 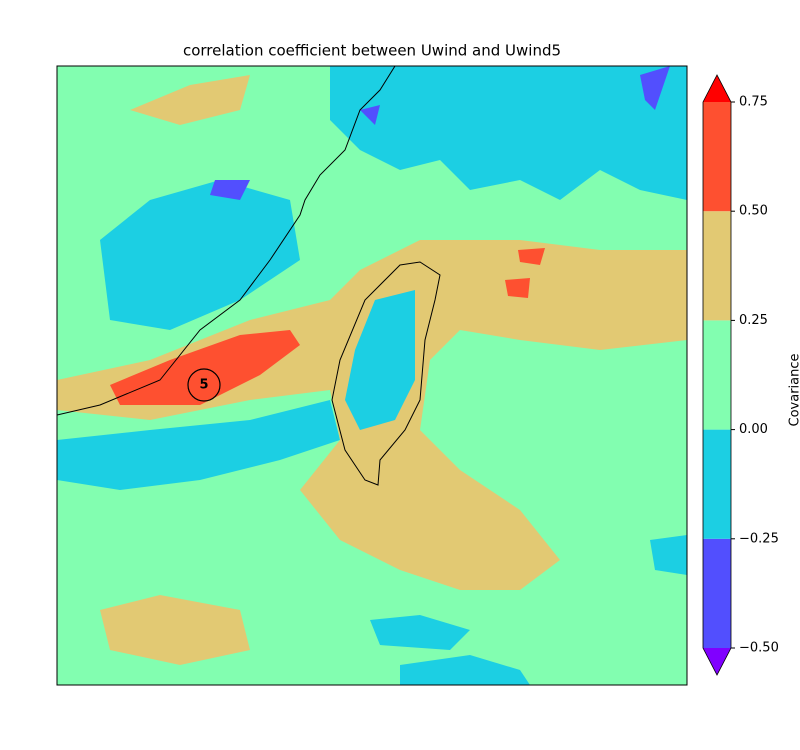 What do you see at coordinates (759, 538) in the screenshot?
I see `colorbar-tick-label: −0.25` at bounding box center [759, 538].